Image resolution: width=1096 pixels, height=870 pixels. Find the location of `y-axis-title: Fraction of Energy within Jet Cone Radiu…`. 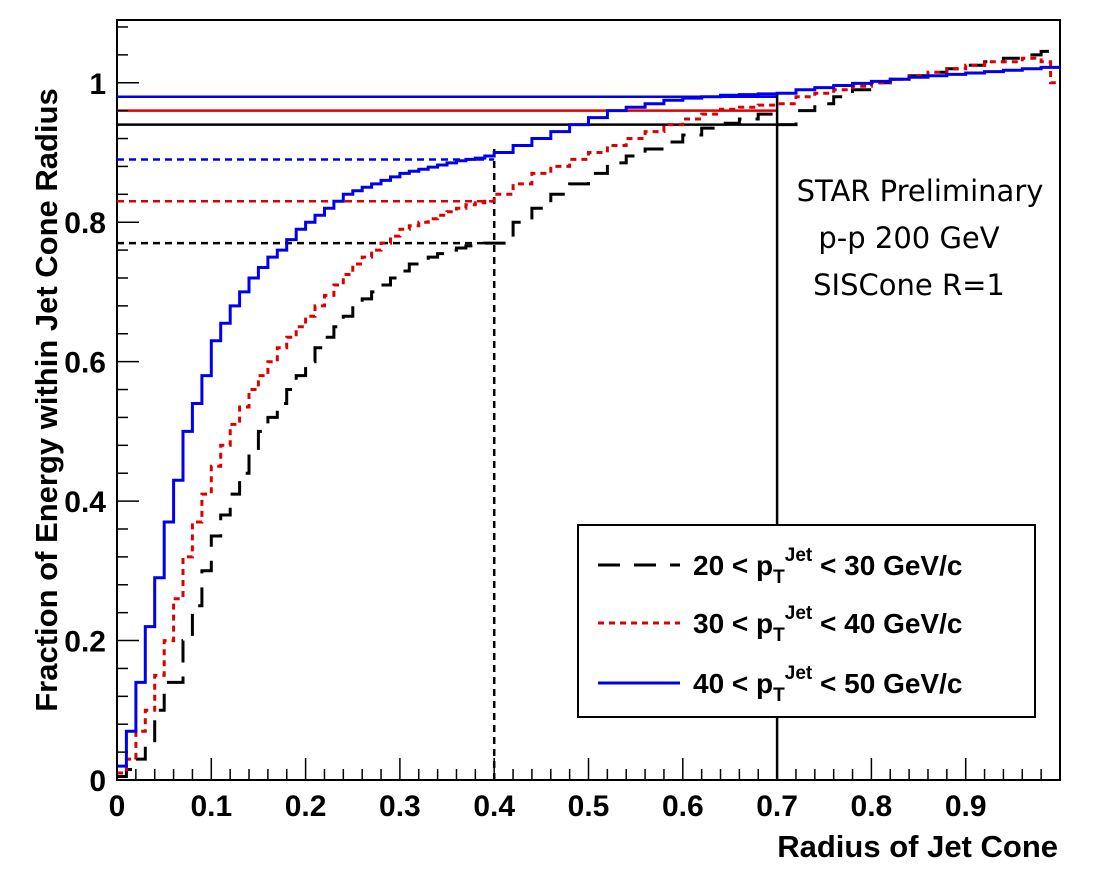

y-axis-title: Fraction of Energy within Jet Cone Radiu… is located at coordinates (46, 400).